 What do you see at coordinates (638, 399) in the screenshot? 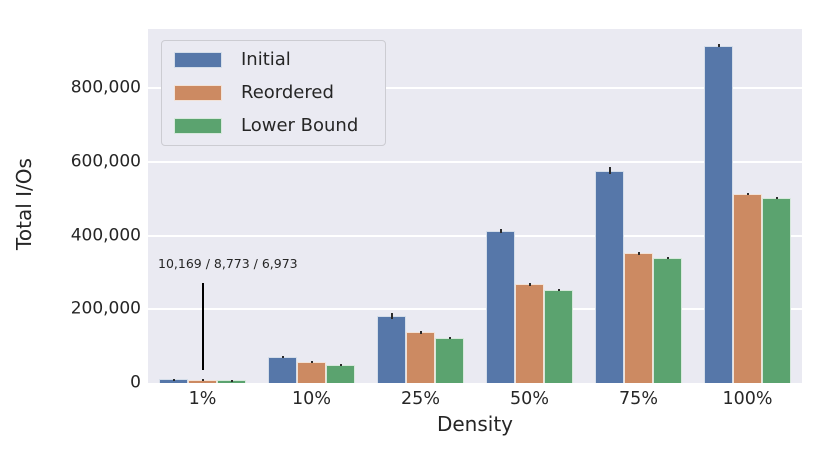
I see `x-tick-label-75%: 75%` at bounding box center [638, 399].